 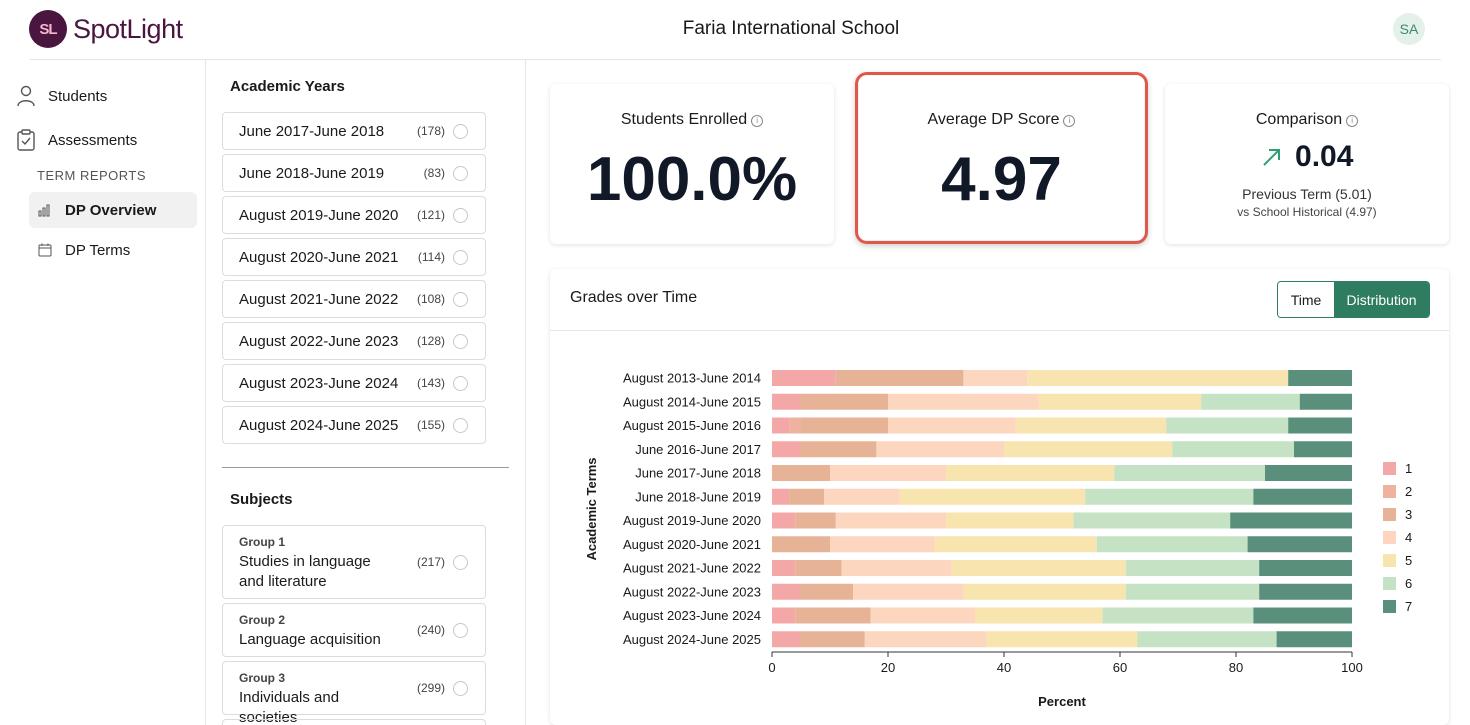 What do you see at coordinates (430, 383) in the screenshot?
I see `year-count: (143)` at bounding box center [430, 383].